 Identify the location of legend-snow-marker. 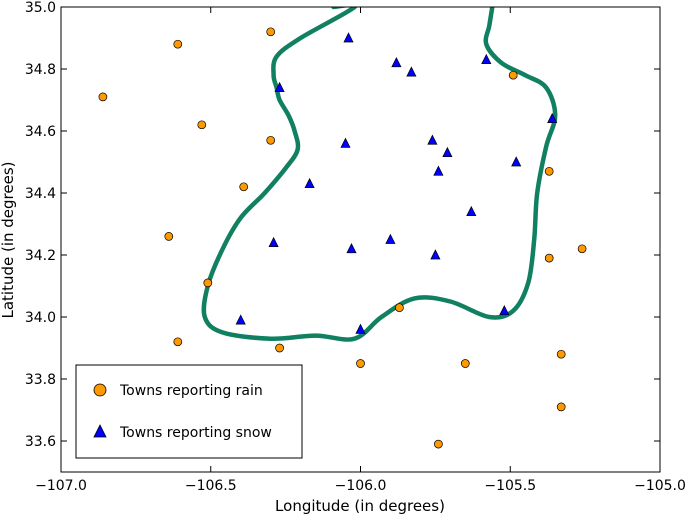
(100, 431).